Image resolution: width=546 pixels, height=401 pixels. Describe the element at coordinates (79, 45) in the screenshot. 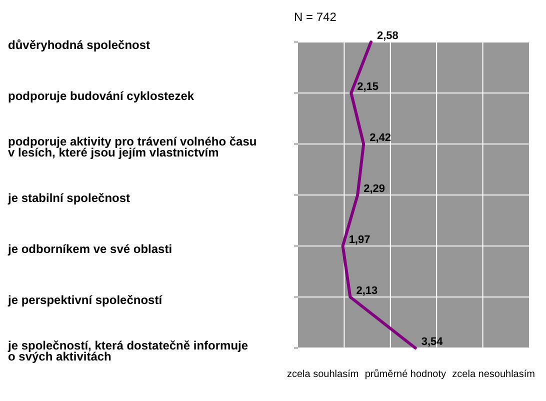

I see `y-tick-label: důvěryhodná společnost` at that location.